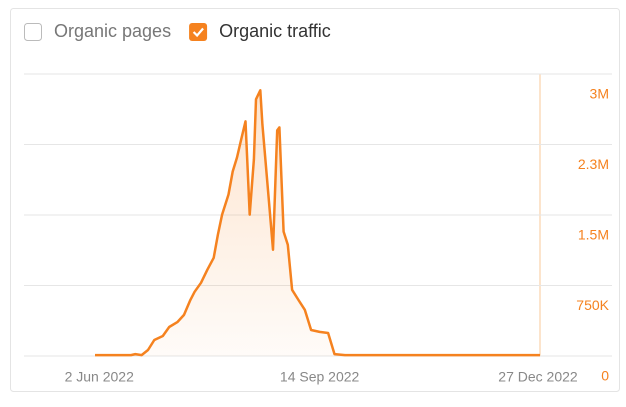  What do you see at coordinates (112, 31) in the screenshot?
I see `legend-label: Organic pages` at bounding box center [112, 31].